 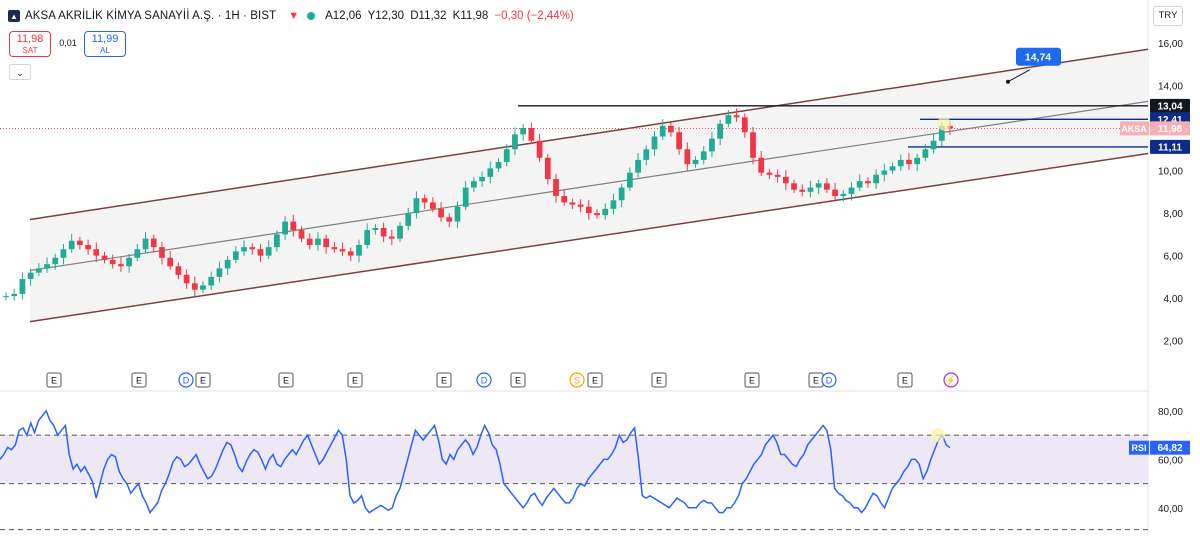 I want to click on symbol-tag-label: AKSA, so click(x=1134, y=129).